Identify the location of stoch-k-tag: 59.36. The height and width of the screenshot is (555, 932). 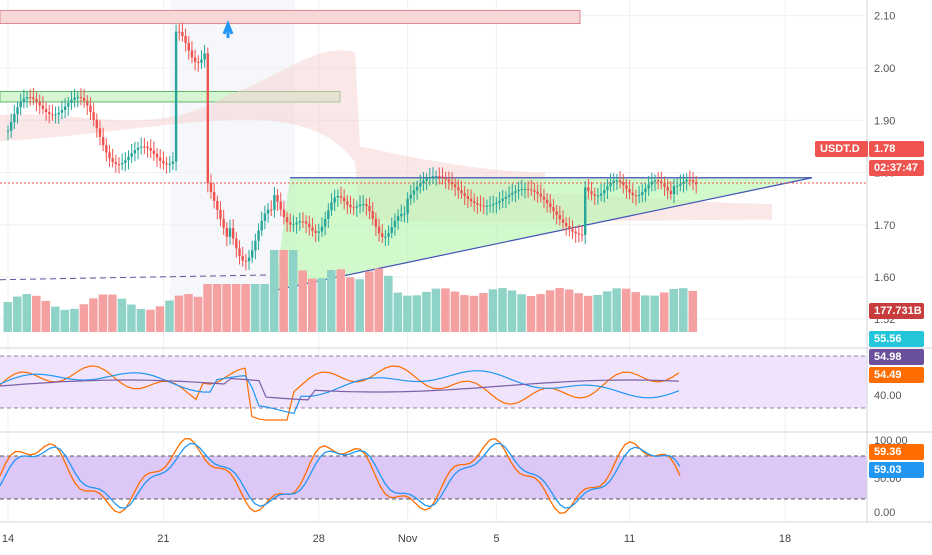
(888, 452).